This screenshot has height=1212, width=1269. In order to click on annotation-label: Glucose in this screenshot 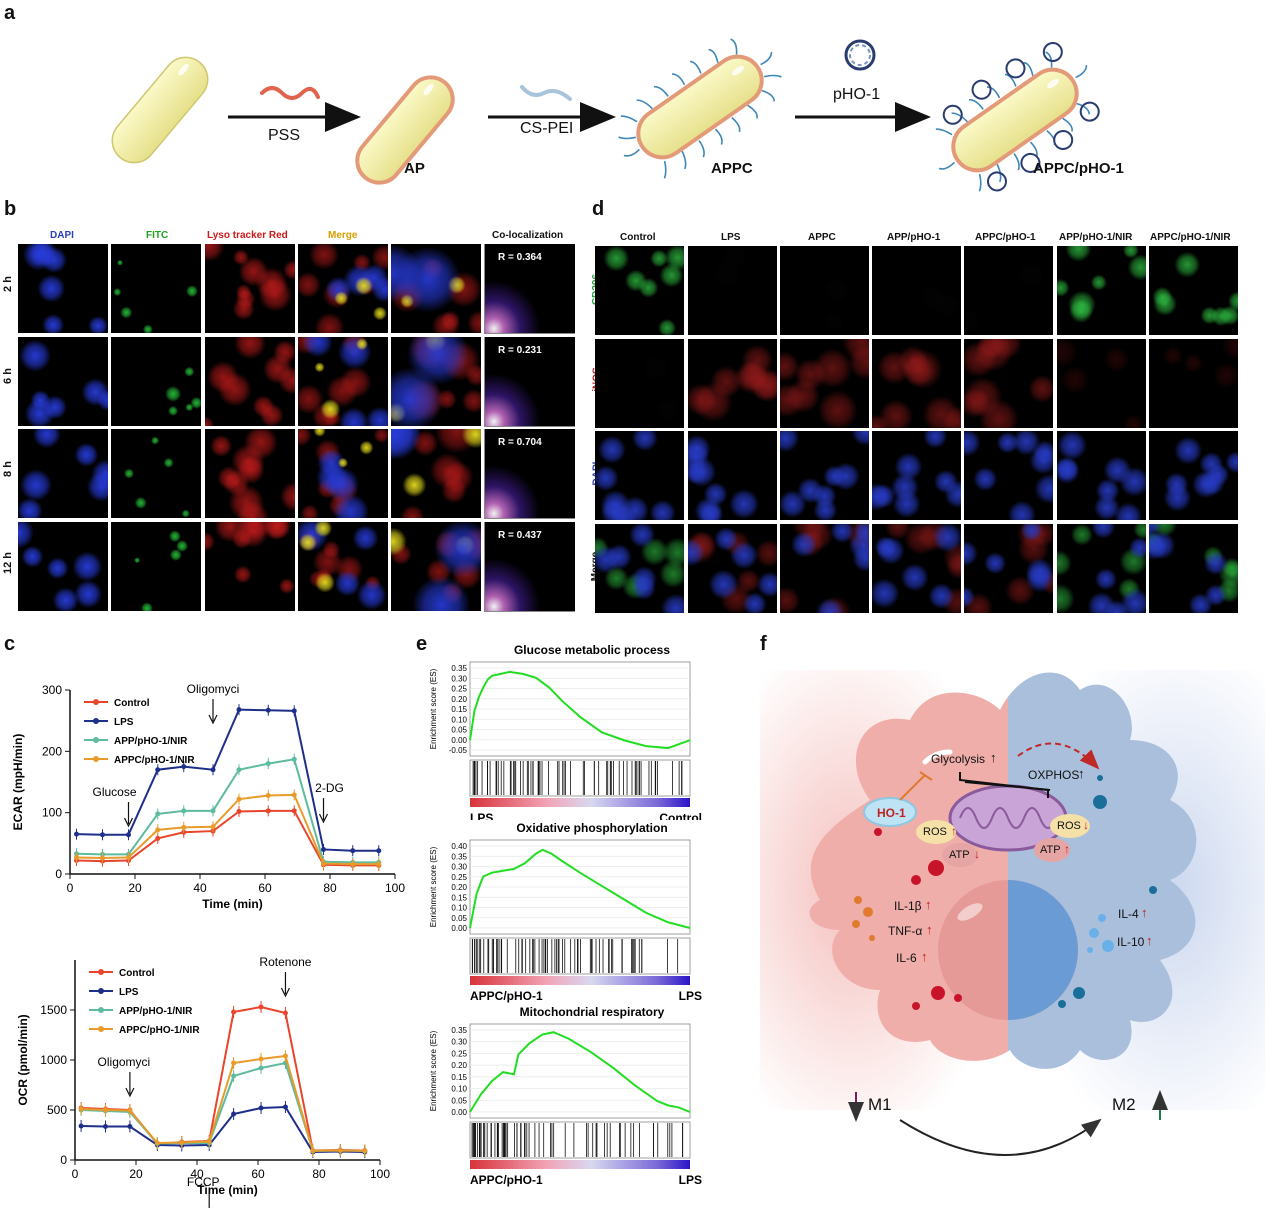, I will do `click(114, 792)`.